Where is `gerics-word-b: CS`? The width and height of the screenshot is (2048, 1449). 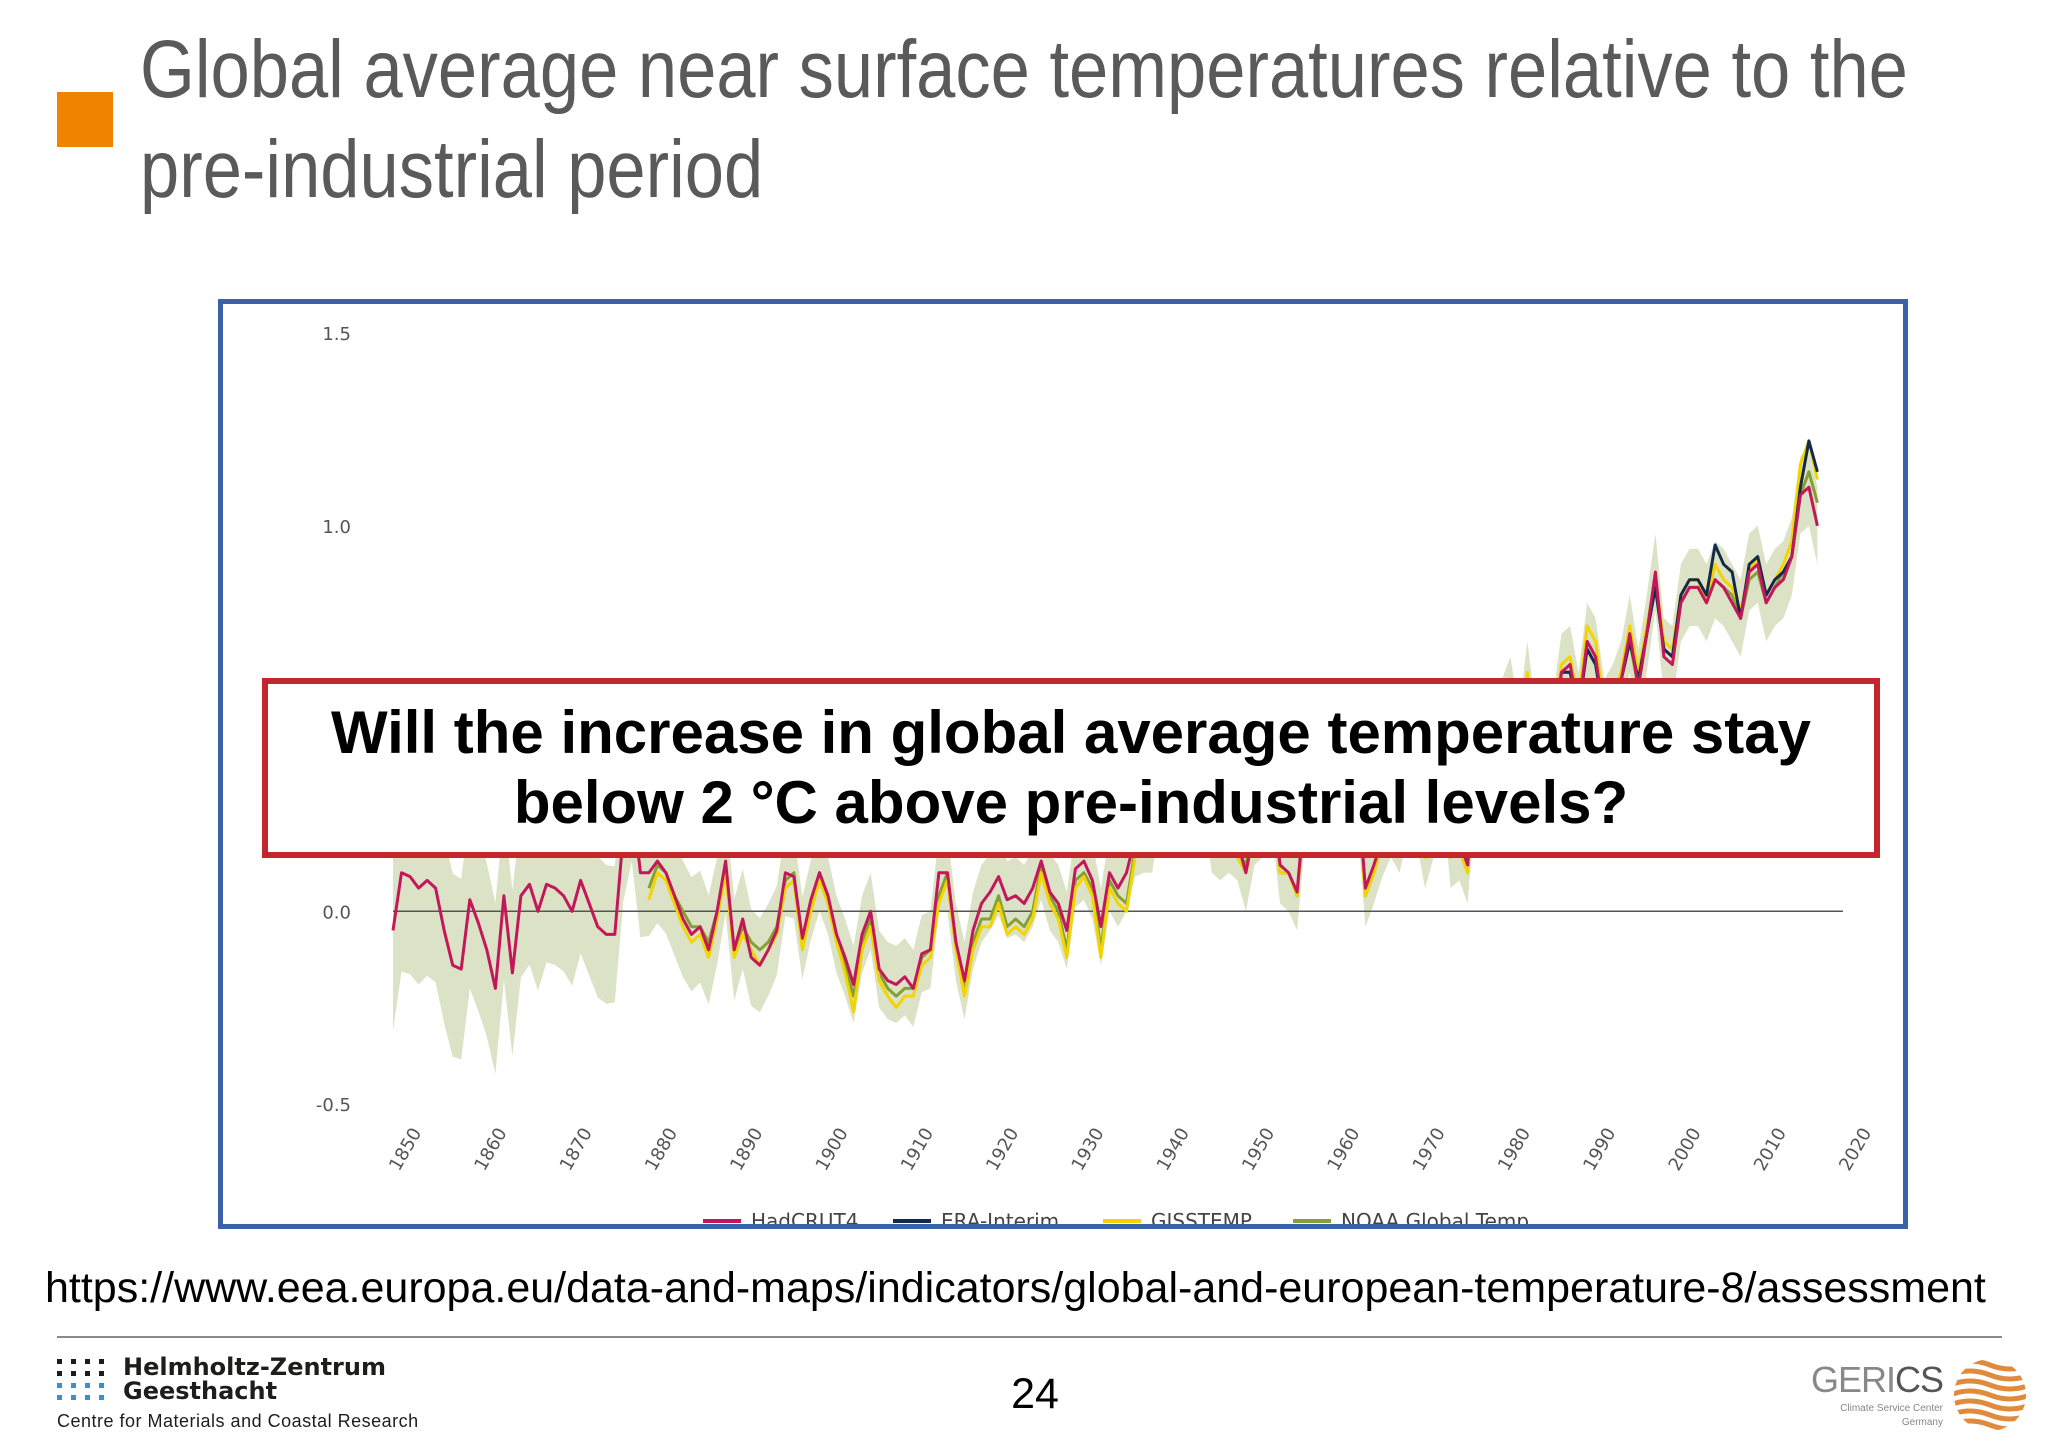 gerics-word-b: CS is located at coordinates (1919, 1379).